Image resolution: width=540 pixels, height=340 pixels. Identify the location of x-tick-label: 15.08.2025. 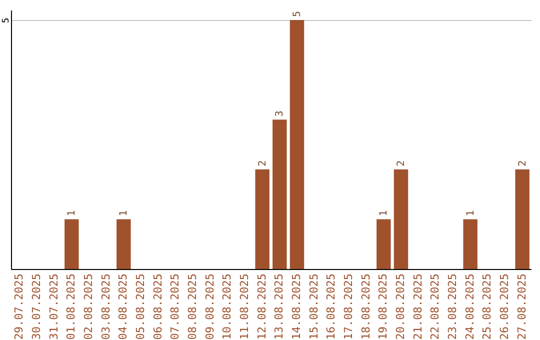
(313, 307).